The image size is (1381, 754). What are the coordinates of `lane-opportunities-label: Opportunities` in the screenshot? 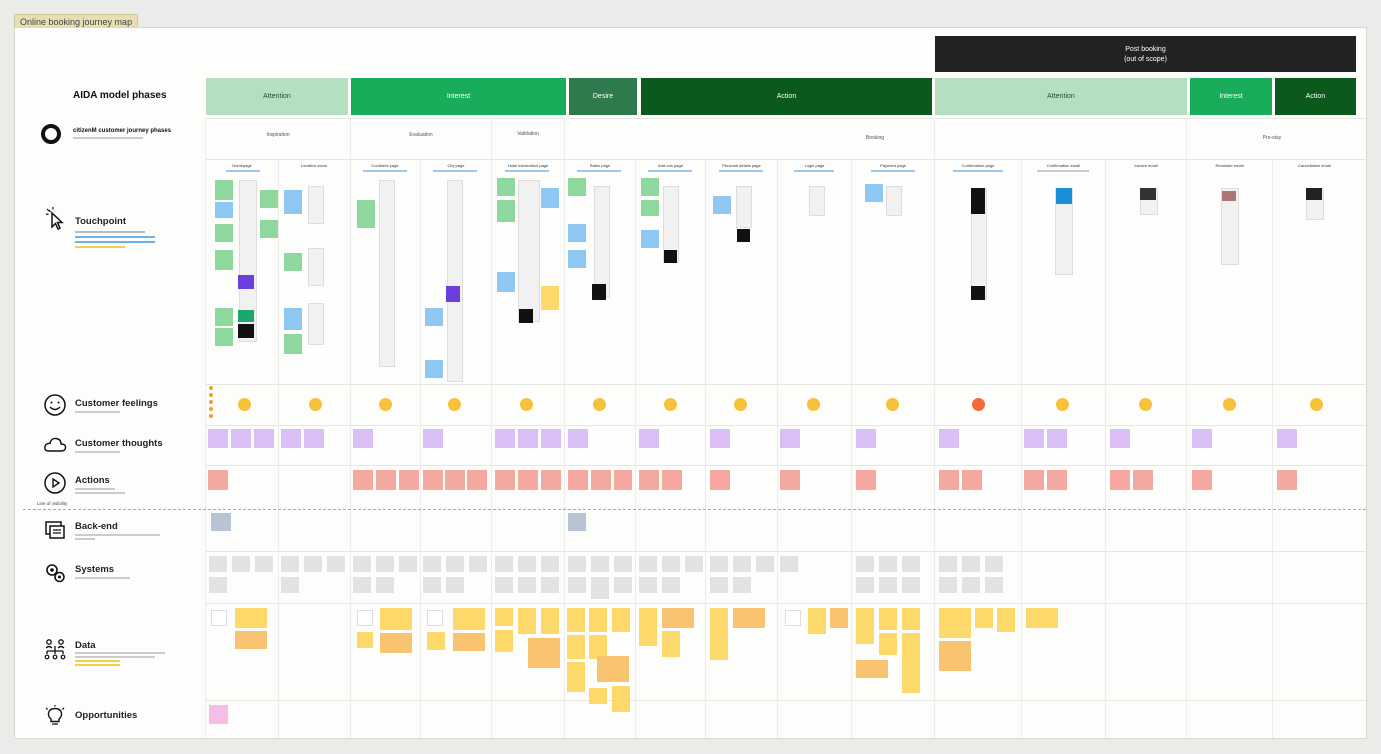 It's located at (106, 715).